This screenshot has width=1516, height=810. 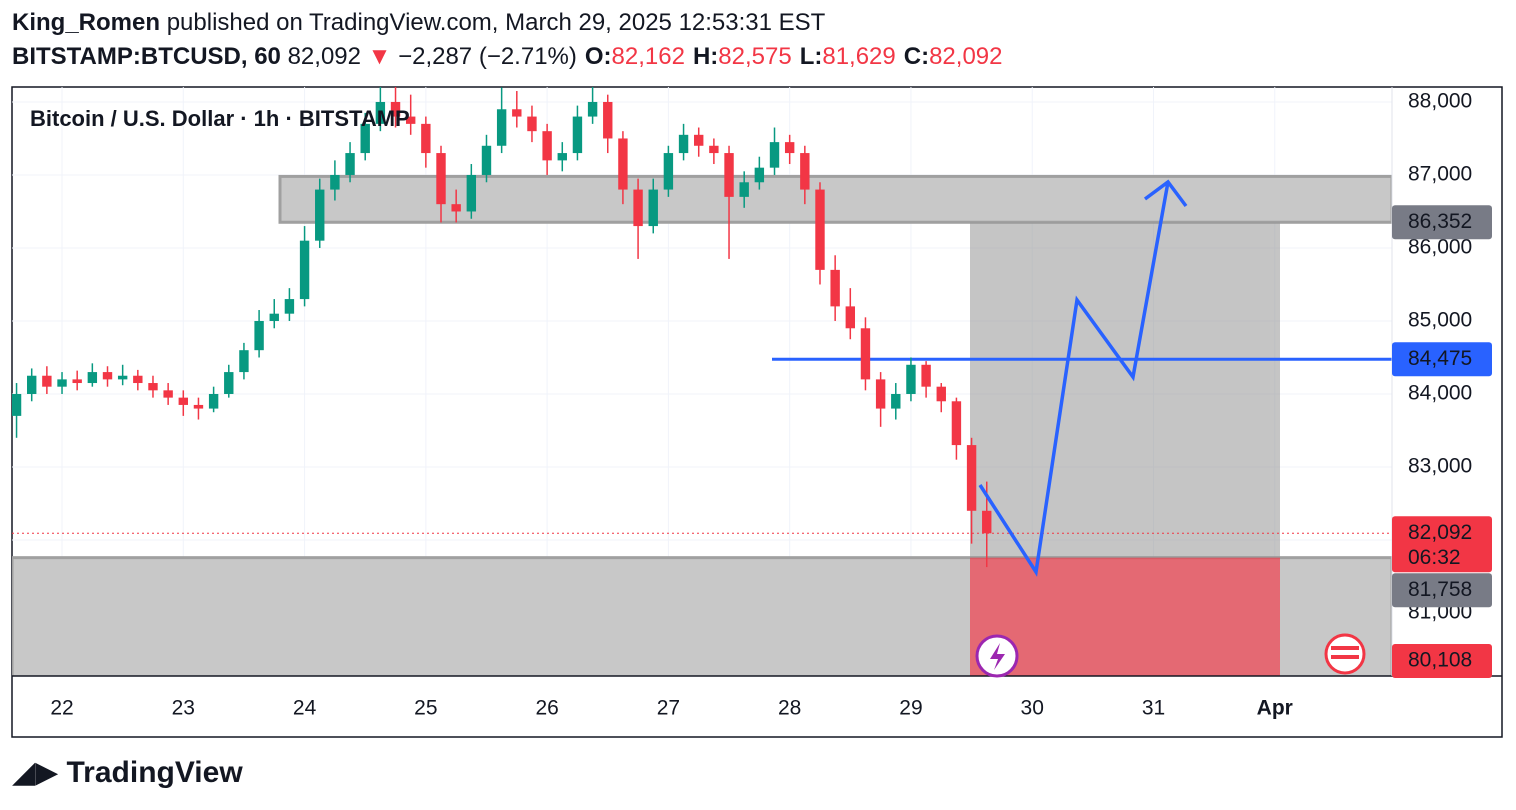 I want to click on last-price: 82,092, so click(x=324, y=56).